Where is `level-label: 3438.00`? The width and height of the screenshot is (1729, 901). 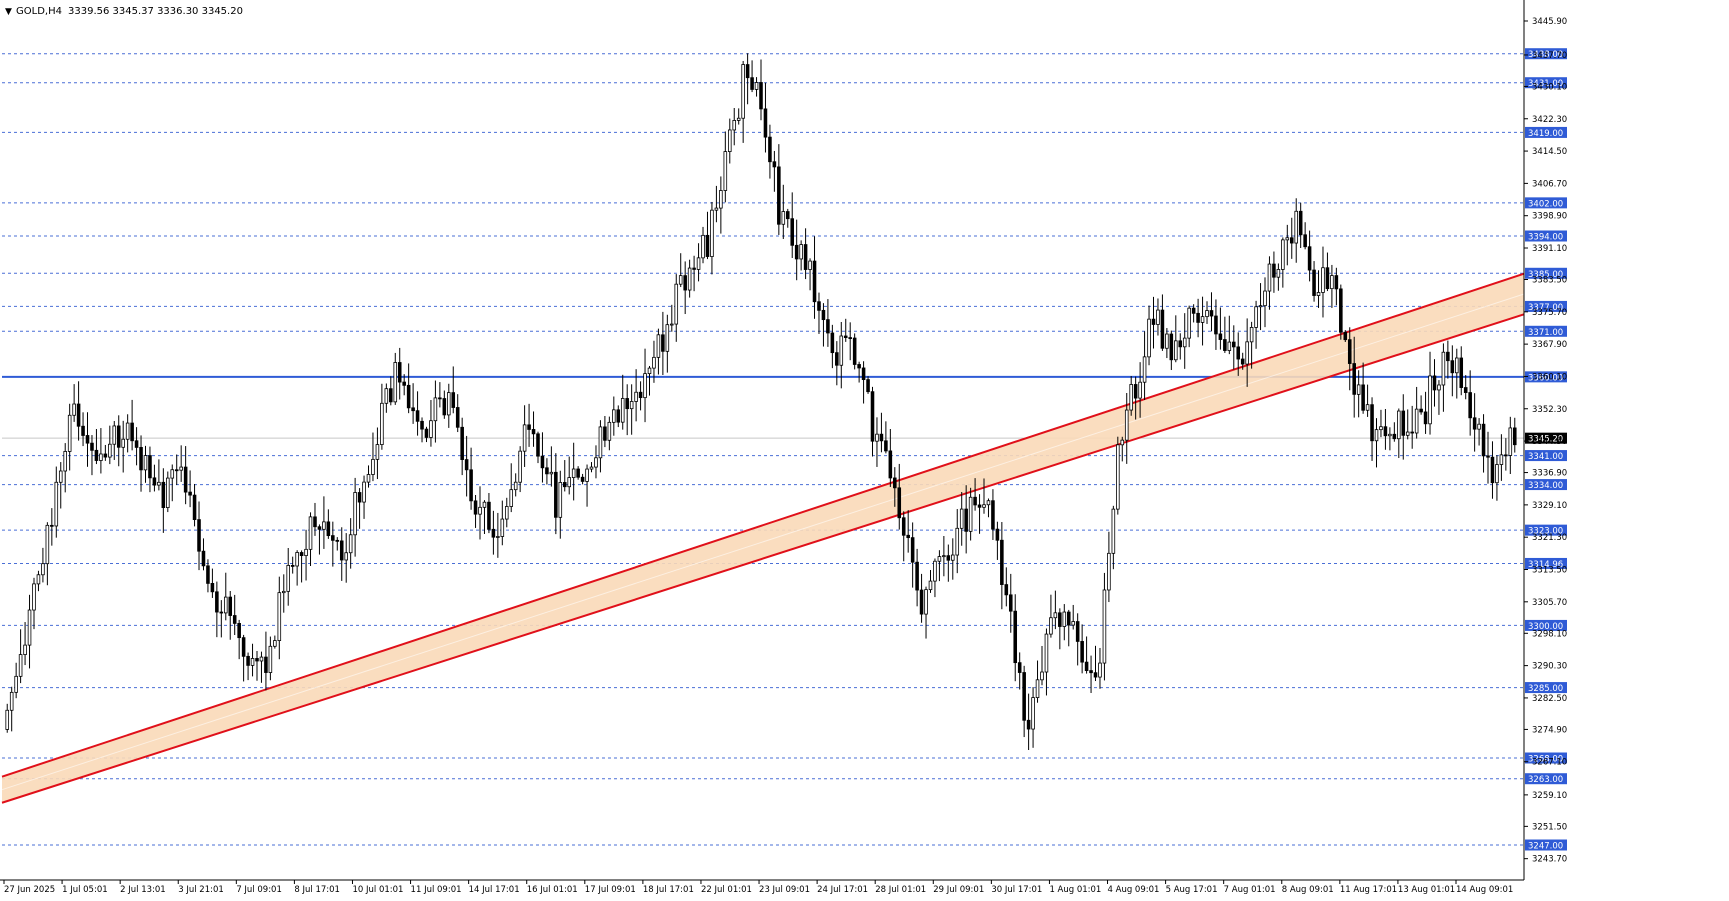 level-label: 3438.00 is located at coordinates (1545, 55).